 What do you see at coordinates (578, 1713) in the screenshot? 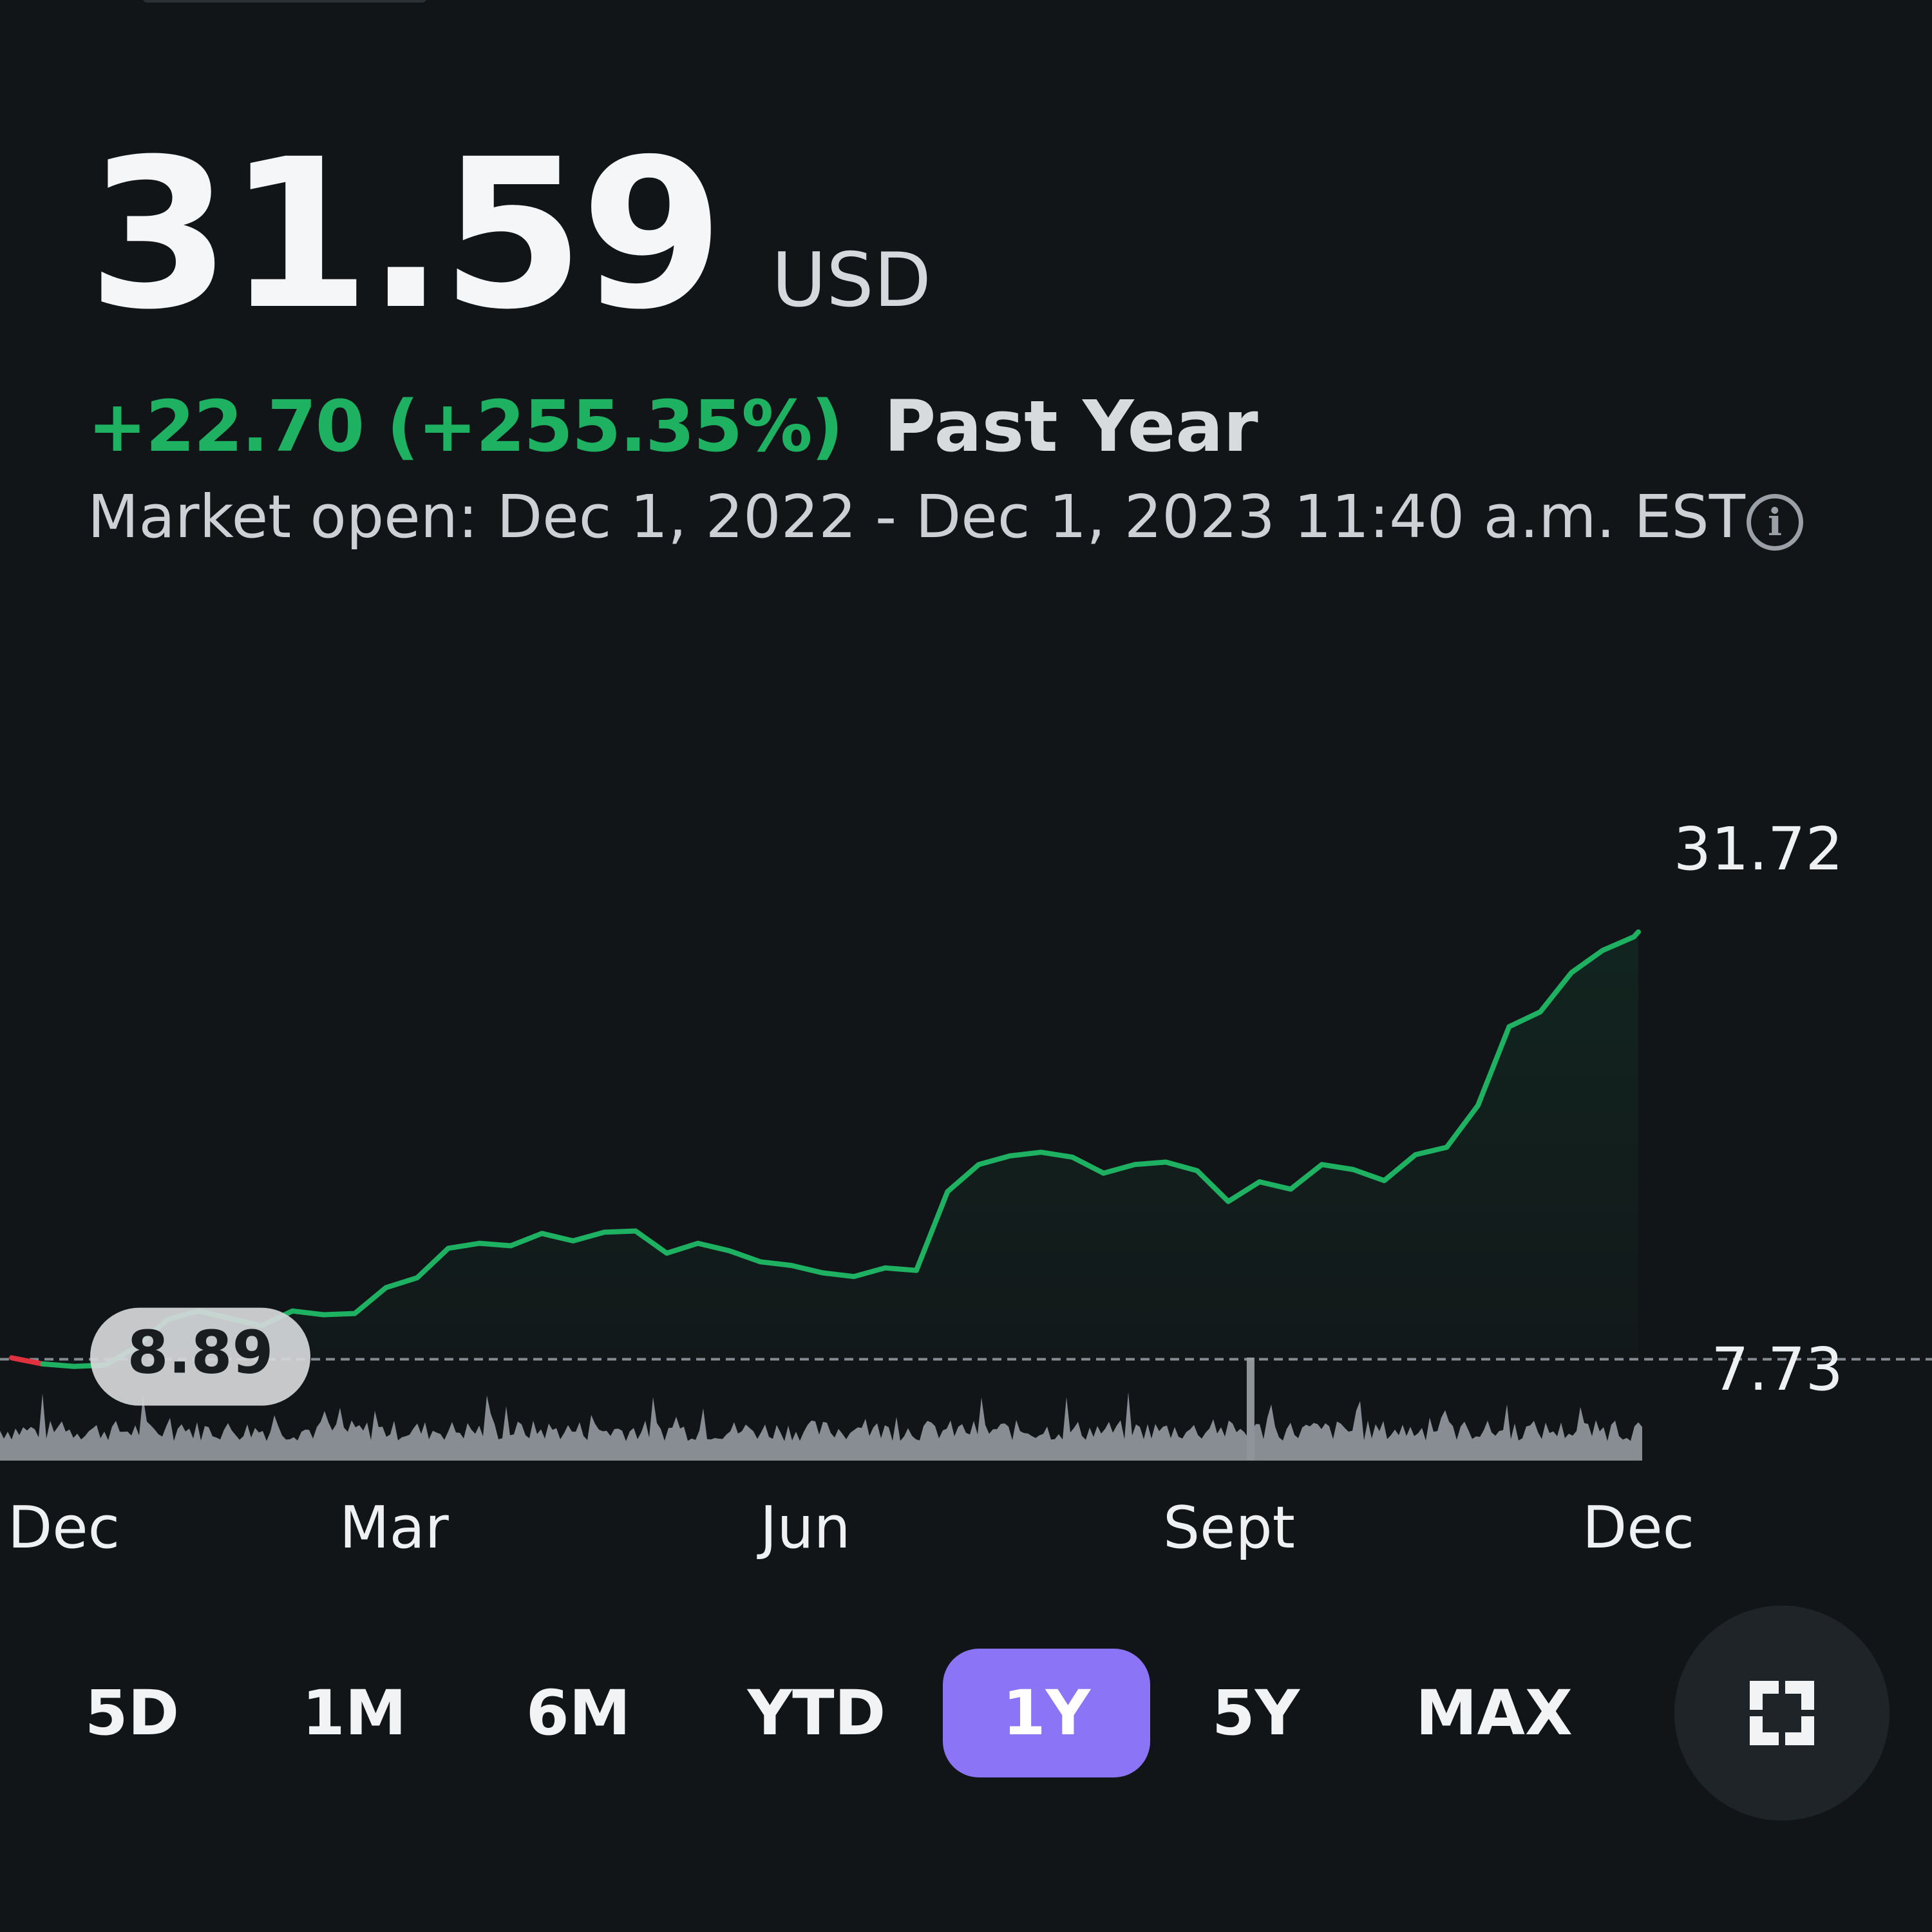
I see `range-button-6m: 6M` at bounding box center [578, 1713].